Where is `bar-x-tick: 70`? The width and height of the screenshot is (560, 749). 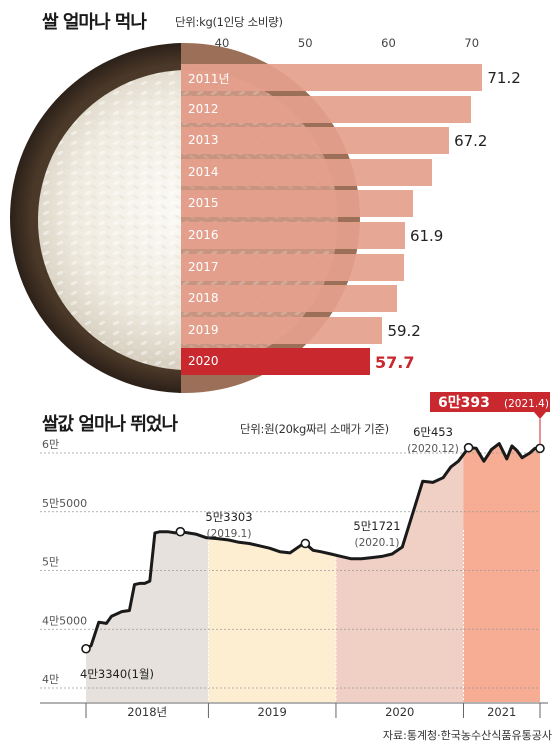 bar-x-tick: 70 is located at coordinates (472, 43).